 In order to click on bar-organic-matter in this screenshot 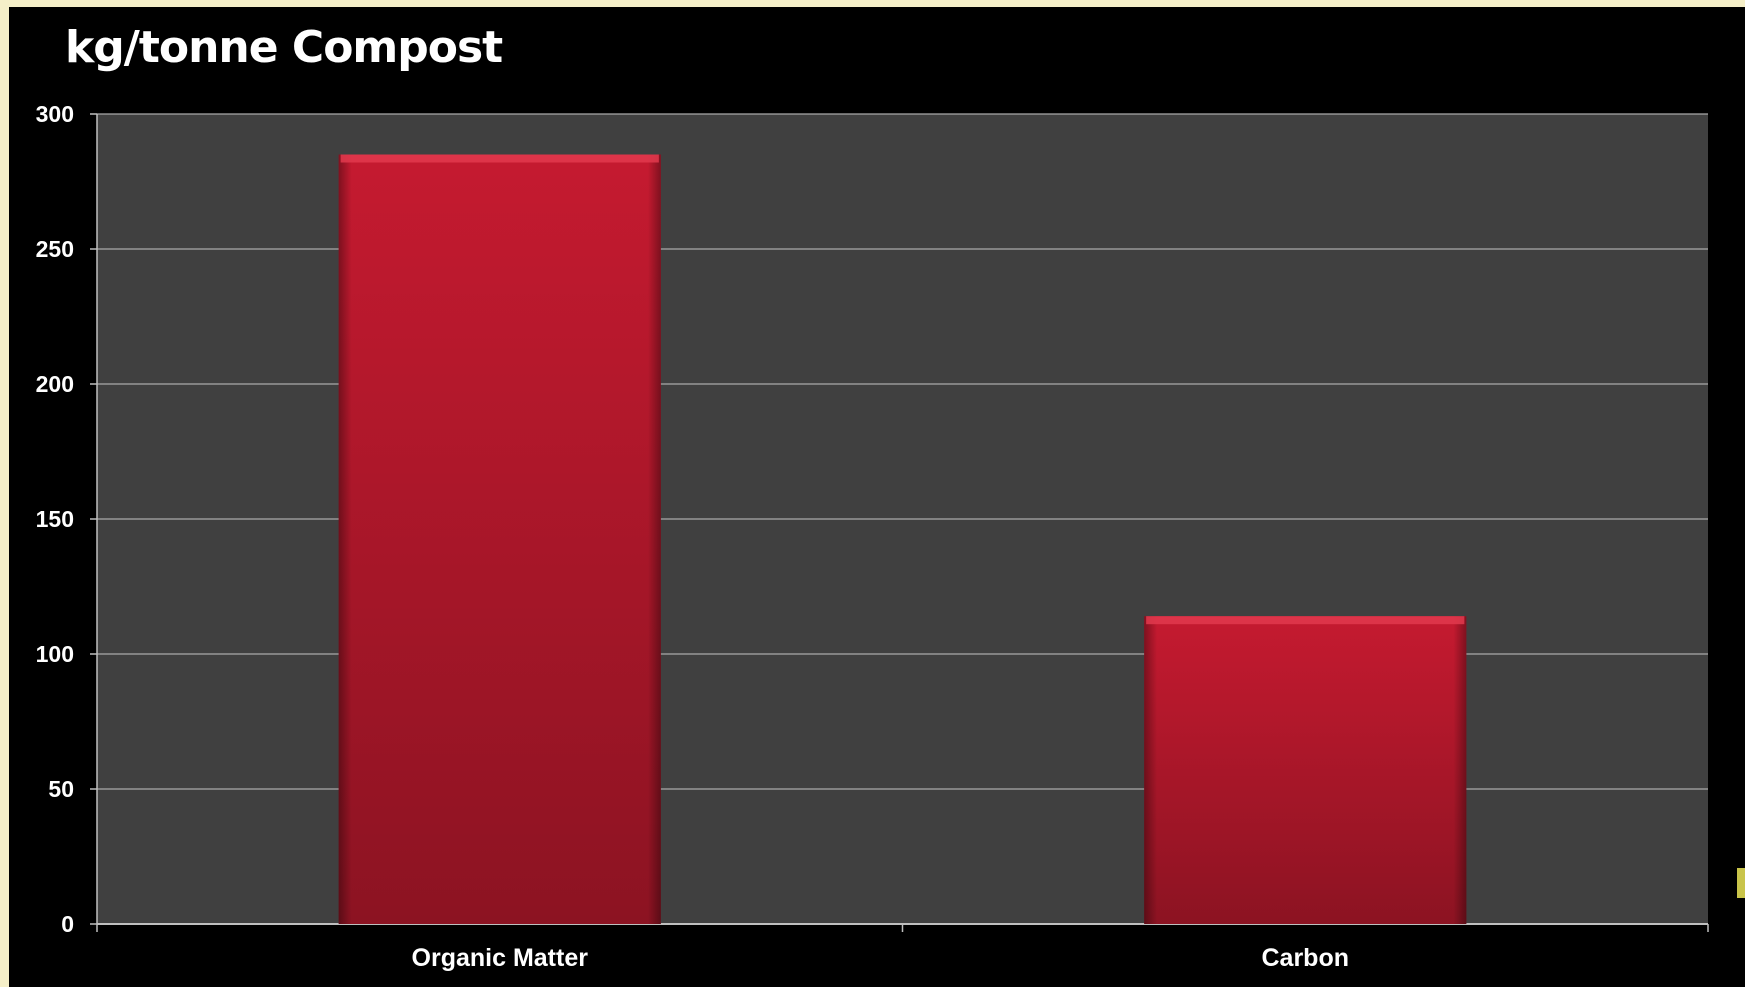, I will do `click(499, 539)`.